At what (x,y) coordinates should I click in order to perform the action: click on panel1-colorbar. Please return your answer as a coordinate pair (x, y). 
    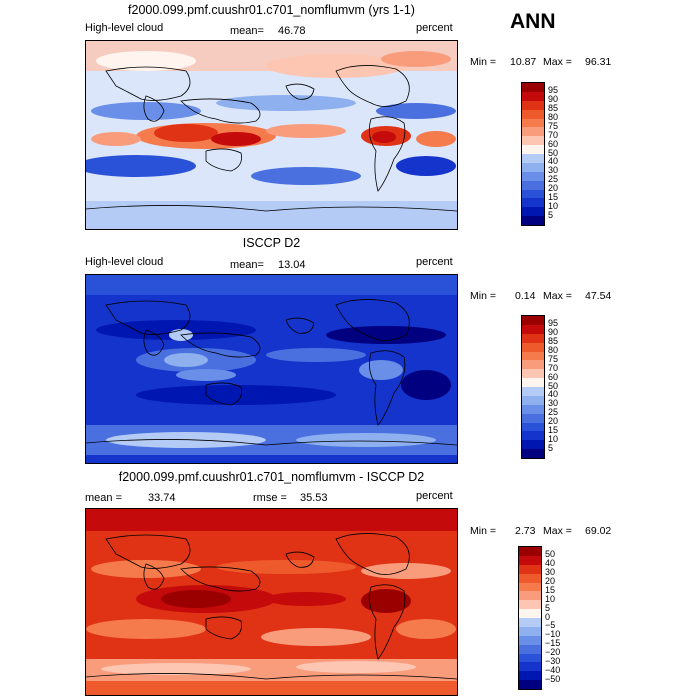
    Looking at the image, I should click on (533, 154).